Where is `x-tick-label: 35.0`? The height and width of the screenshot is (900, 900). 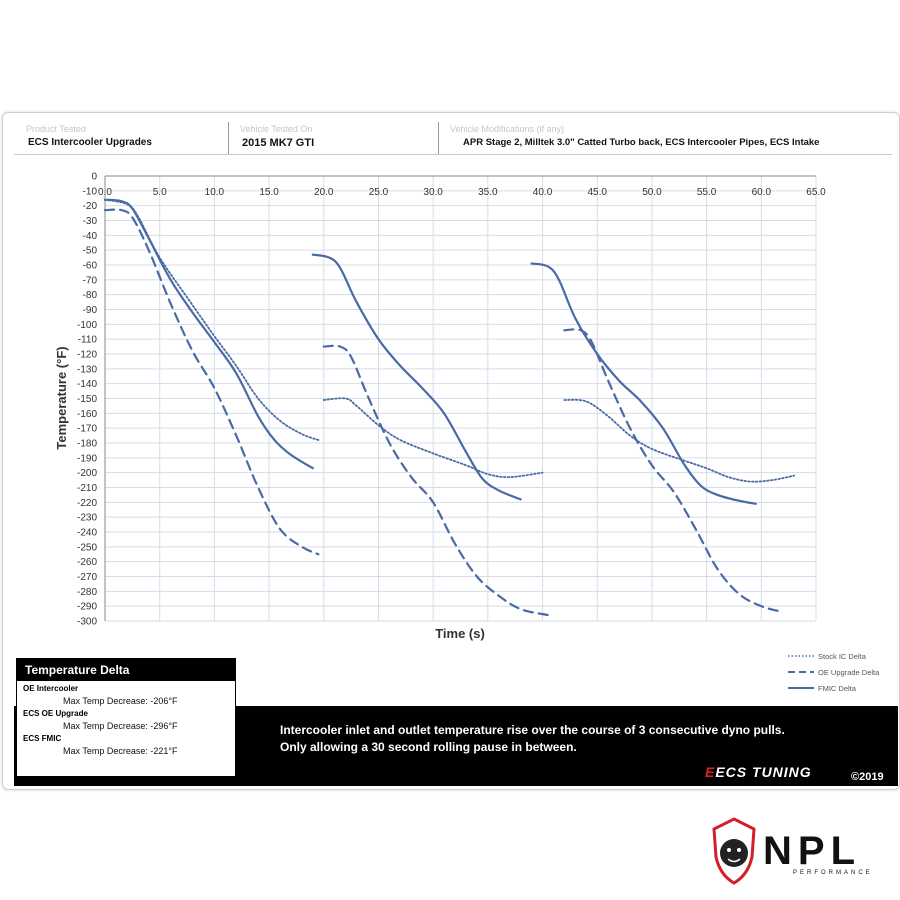
x-tick-label: 35.0 is located at coordinates (488, 192).